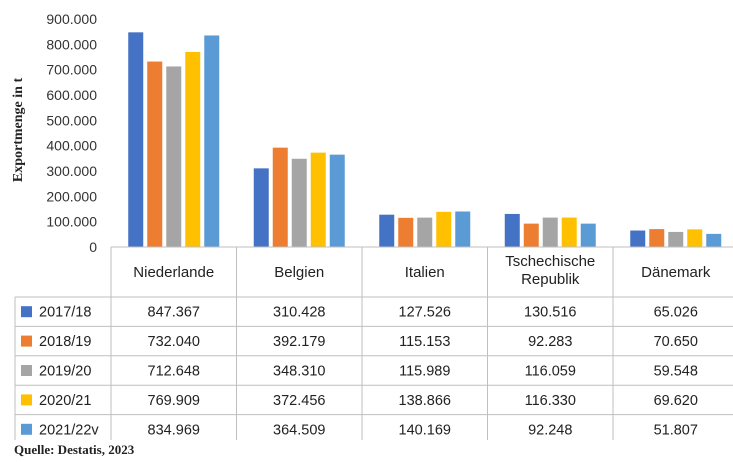  I want to click on legend-label: 2021/22v, so click(69, 430).